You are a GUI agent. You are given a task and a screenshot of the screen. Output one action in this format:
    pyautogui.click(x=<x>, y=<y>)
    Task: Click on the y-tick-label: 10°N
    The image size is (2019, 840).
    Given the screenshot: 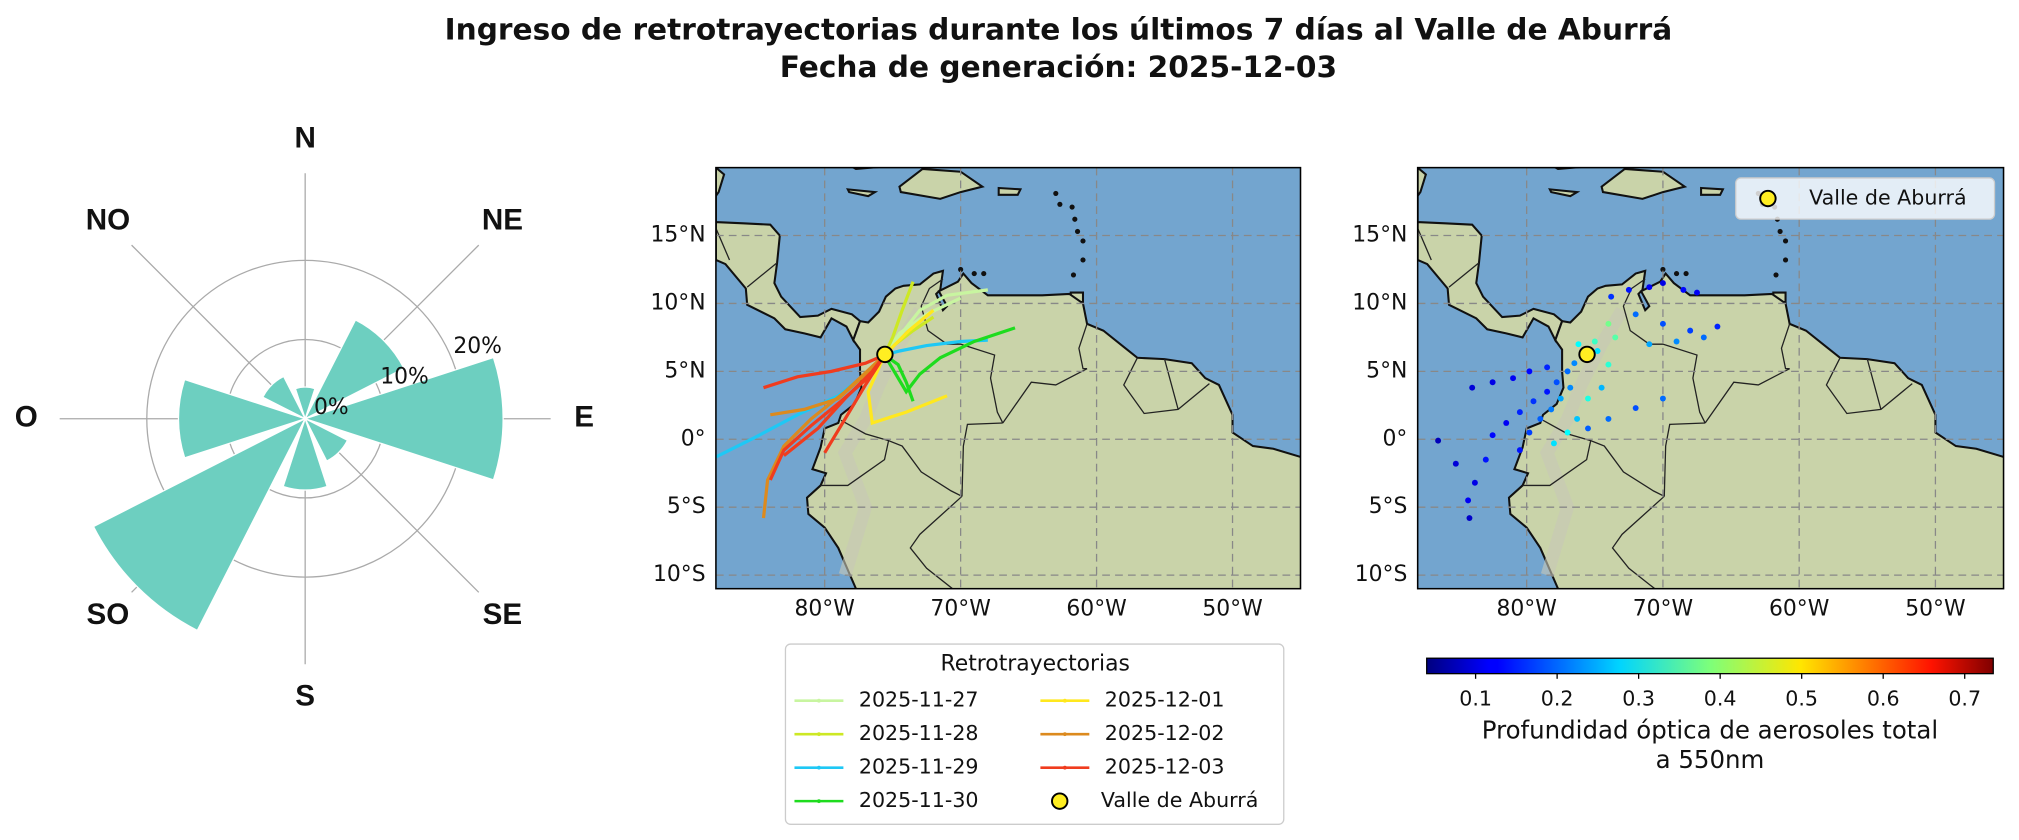 What is the action you would take?
    pyautogui.click(x=1379, y=302)
    